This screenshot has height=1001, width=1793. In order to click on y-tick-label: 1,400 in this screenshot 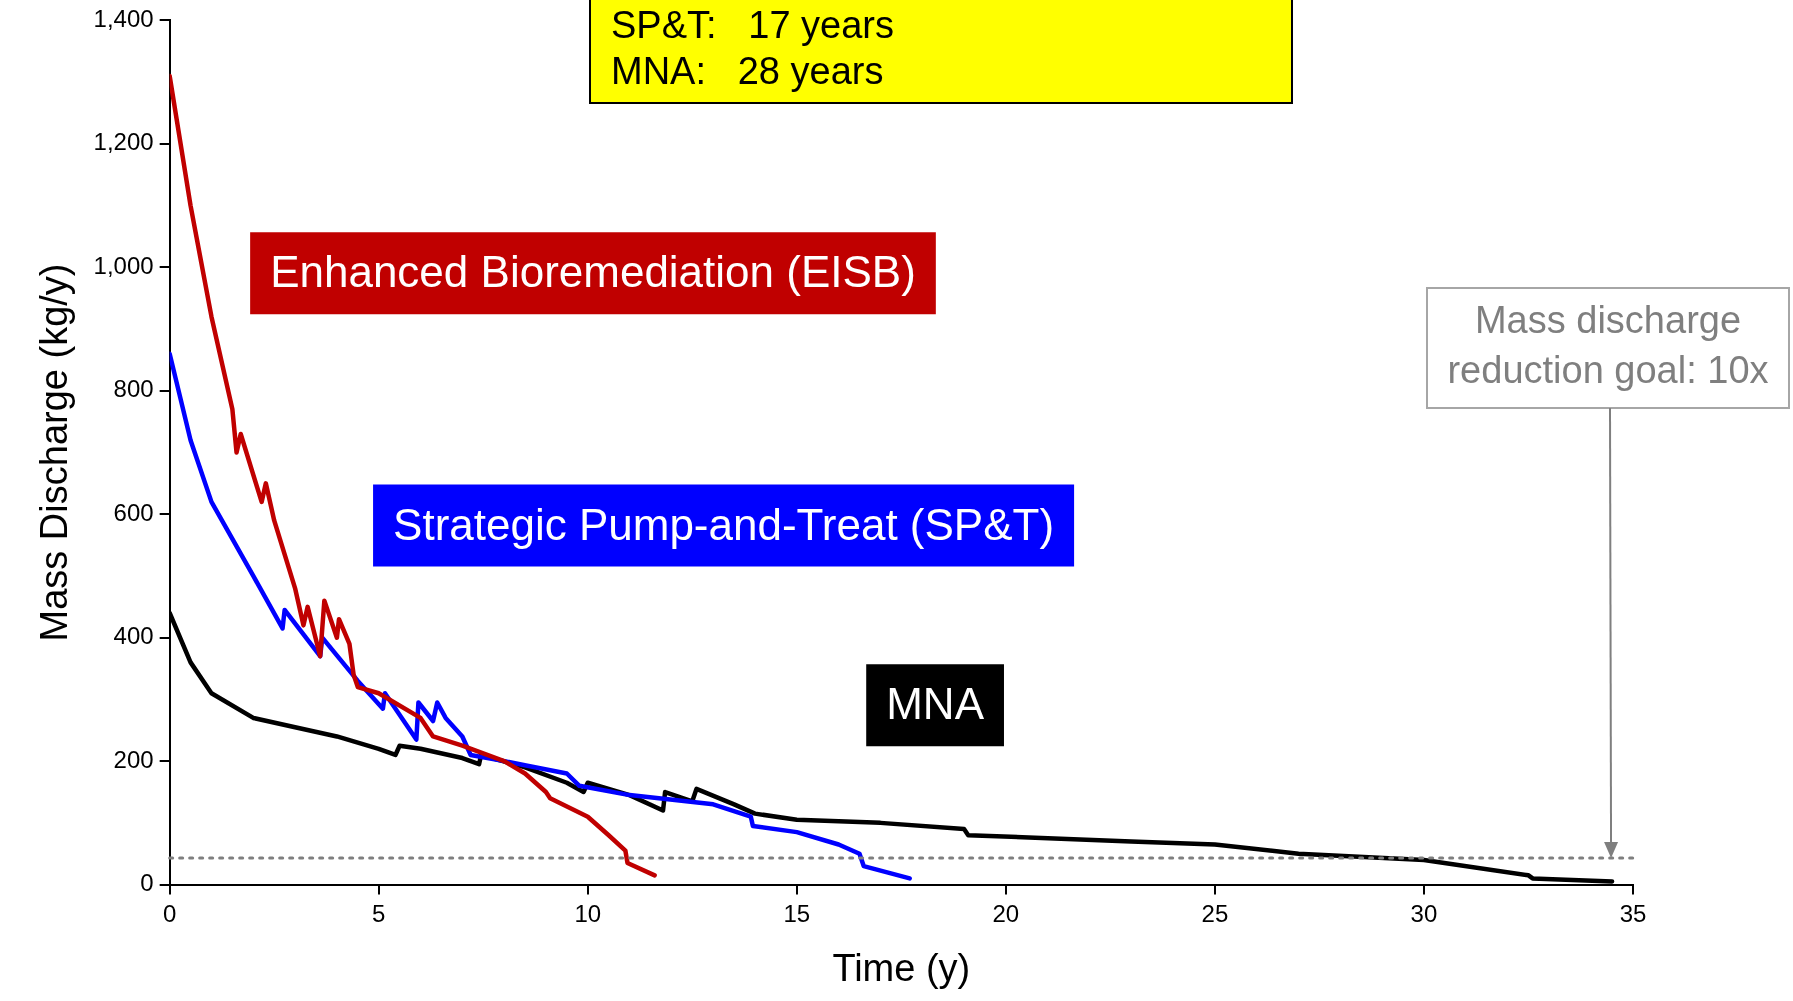, I will do `click(123, 19)`.